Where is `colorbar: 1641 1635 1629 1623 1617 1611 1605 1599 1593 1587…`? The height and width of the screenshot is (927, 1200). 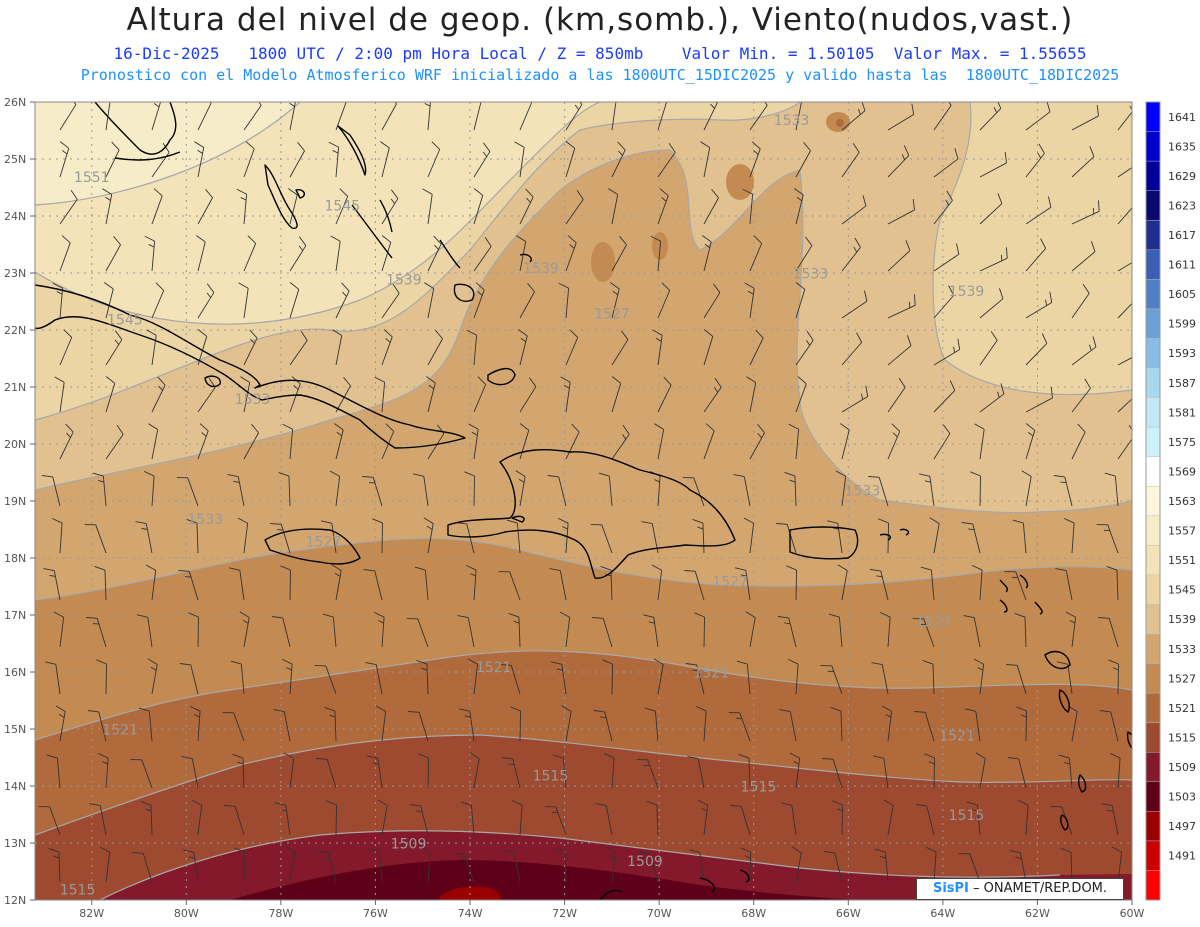 colorbar: 1641 1635 1629 1623 1617 1611 1605 1599 1593 1587… is located at coordinates (1170, 501).